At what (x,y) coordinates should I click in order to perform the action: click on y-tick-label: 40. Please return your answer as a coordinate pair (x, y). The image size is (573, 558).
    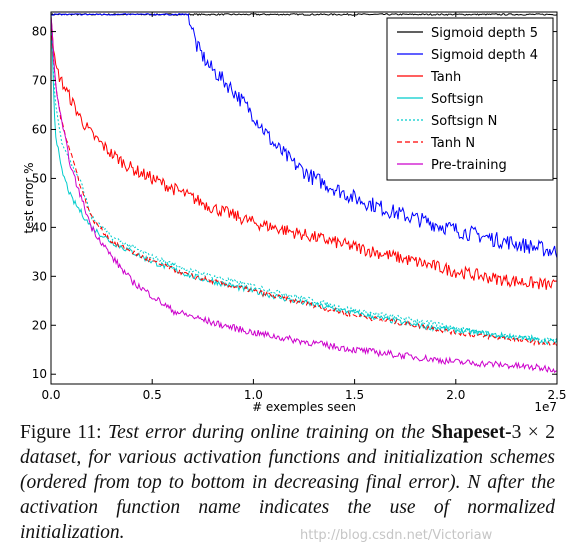
    Looking at the image, I should click on (39, 227).